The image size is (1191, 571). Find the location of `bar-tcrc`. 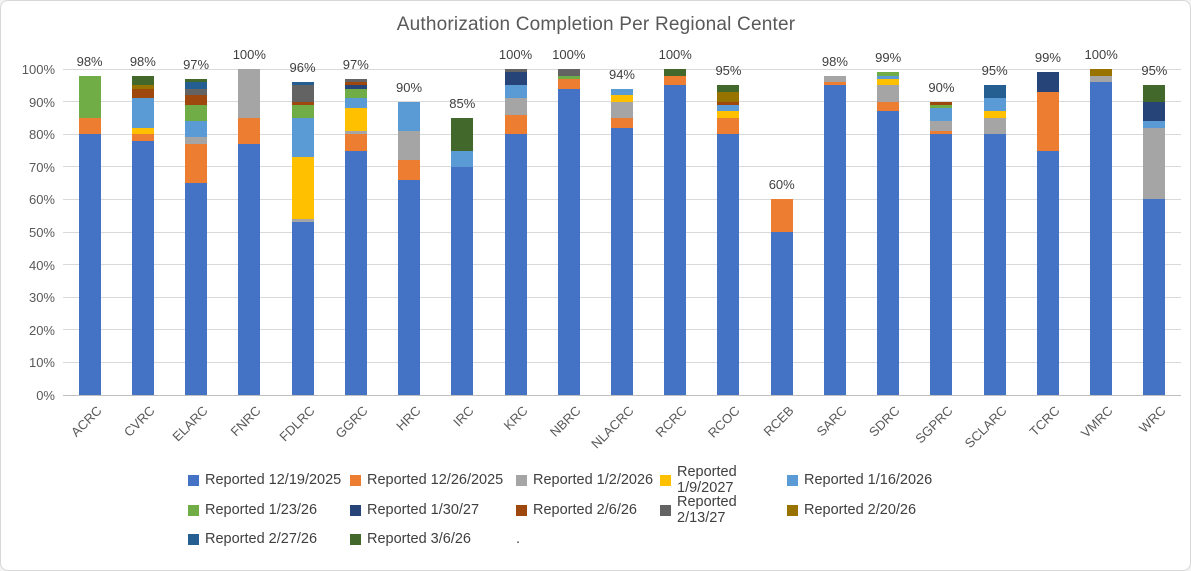

bar-tcrc is located at coordinates (1047, 232).